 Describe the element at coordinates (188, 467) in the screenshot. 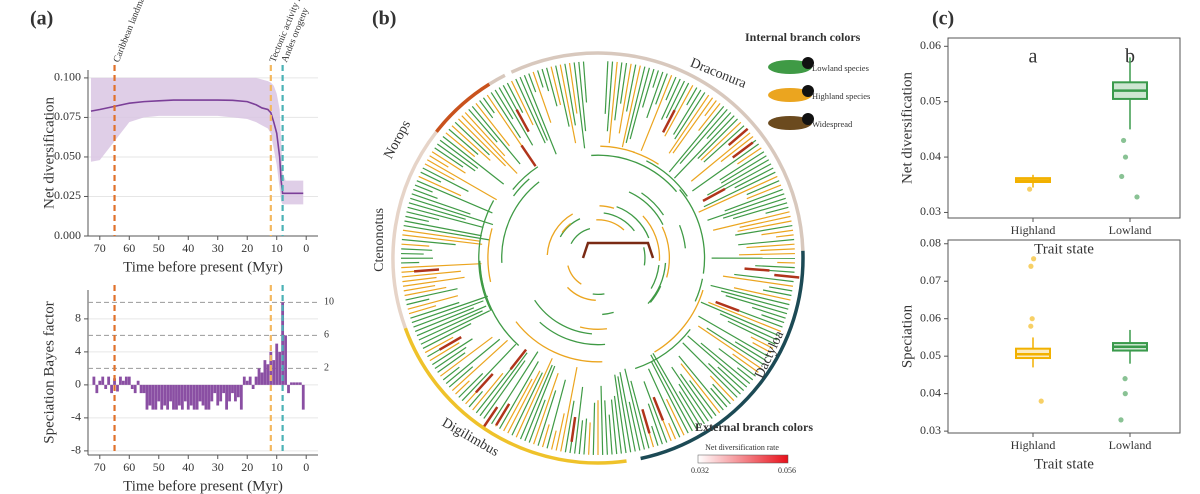

I see `x-tick-label: 40` at that location.